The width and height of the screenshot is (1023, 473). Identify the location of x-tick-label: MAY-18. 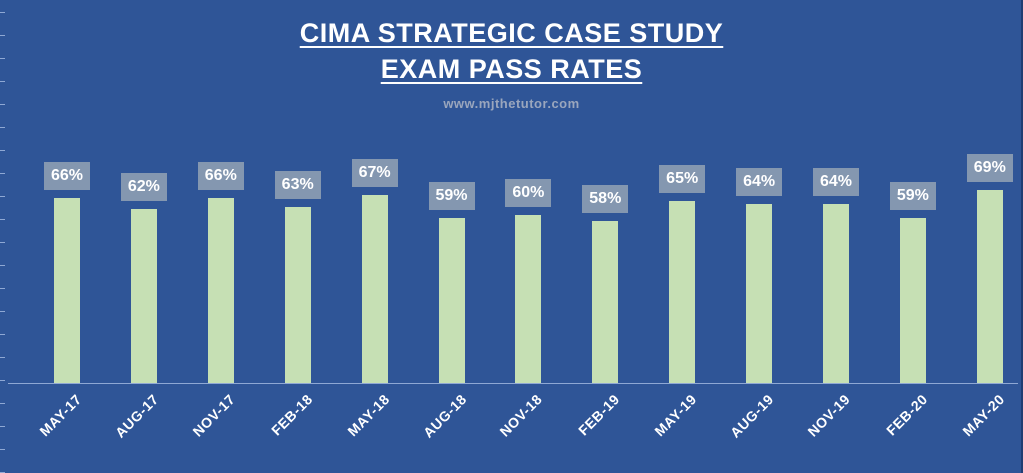
(368, 415).